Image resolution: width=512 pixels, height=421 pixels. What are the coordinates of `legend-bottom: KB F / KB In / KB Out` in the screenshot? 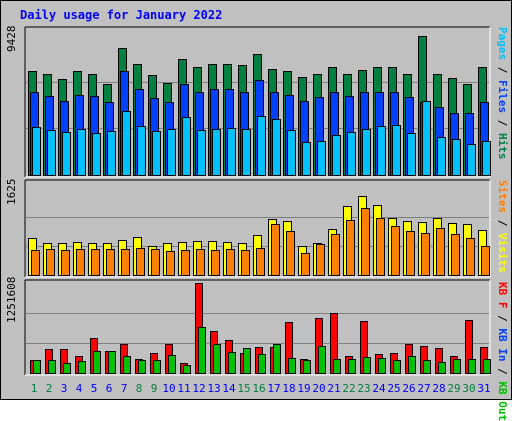 It's located at (502, 351).